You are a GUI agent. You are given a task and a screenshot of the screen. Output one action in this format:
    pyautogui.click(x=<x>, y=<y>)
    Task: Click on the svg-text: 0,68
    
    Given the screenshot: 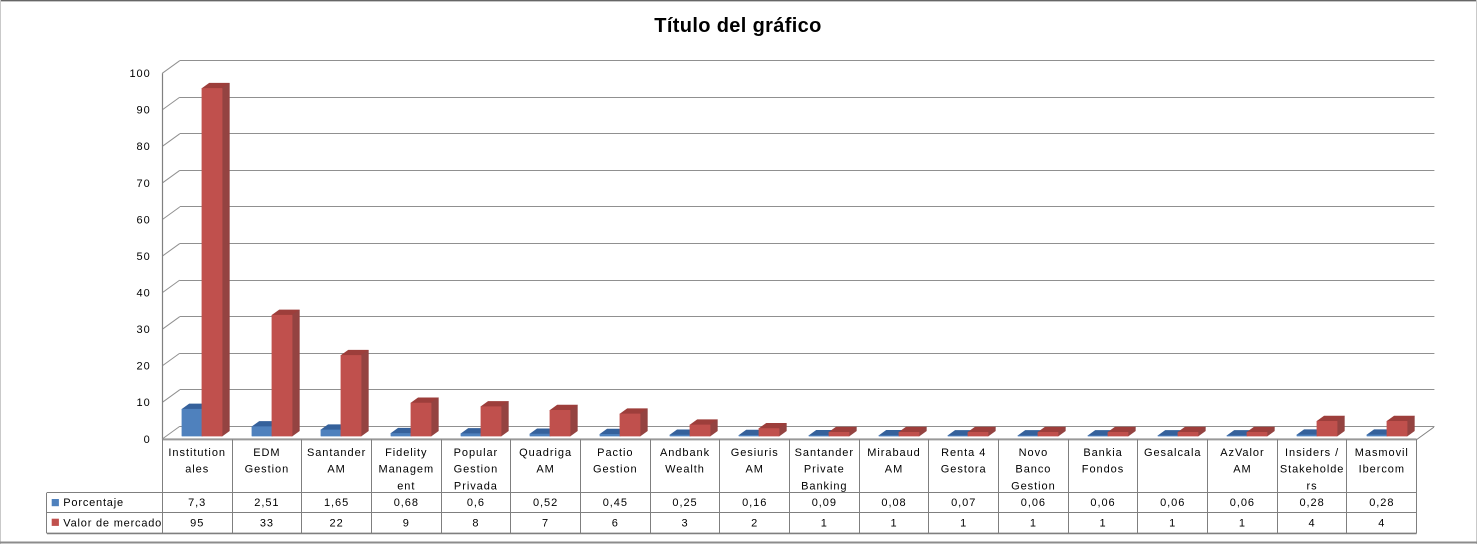 What is the action you would take?
    pyautogui.click(x=406, y=503)
    